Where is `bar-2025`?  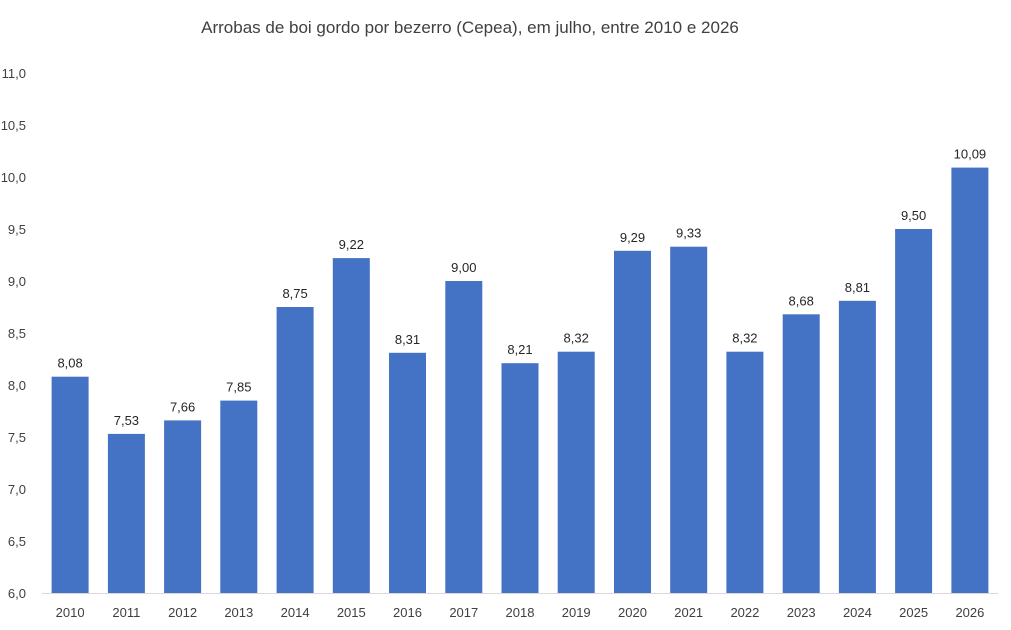
bar-2025 is located at coordinates (914, 411).